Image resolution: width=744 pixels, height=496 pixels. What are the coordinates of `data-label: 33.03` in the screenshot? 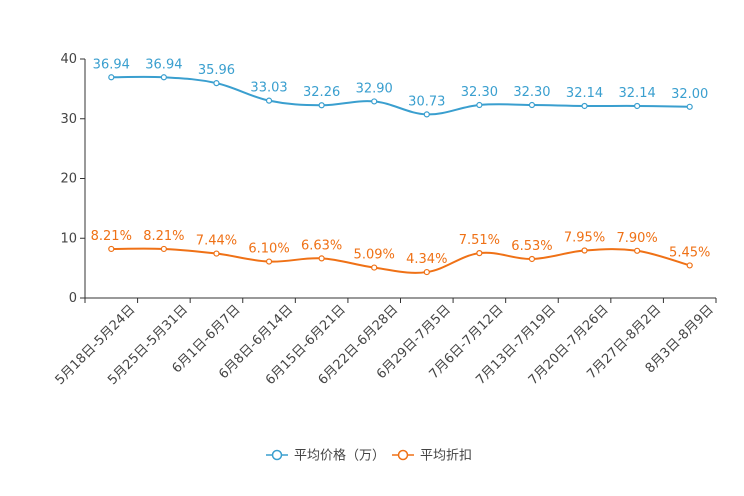 It's located at (268, 88).